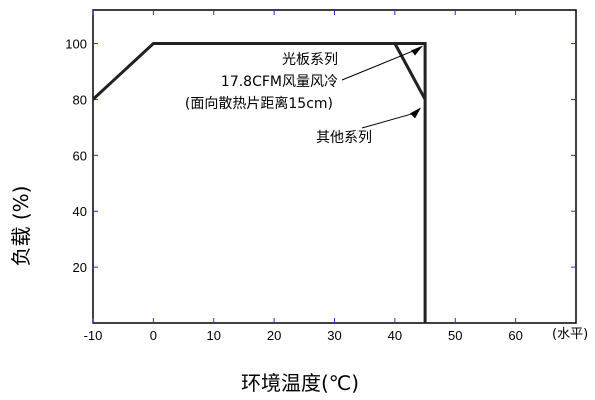 The height and width of the screenshot is (400, 595). What do you see at coordinates (80, 99) in the screenshot?
I see `y-tick-label: 80` at bounding box center [80, 99].